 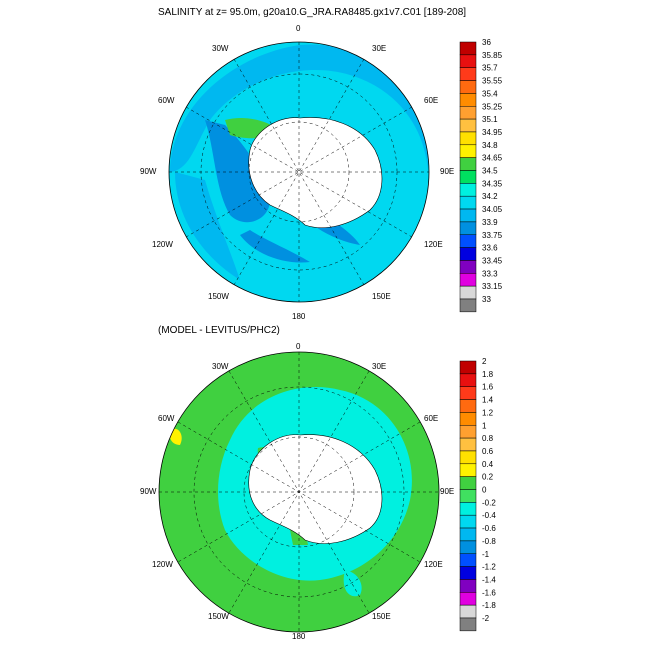 I want to click on bottom-colorbar-label: -2, so click(x=486, y=618).